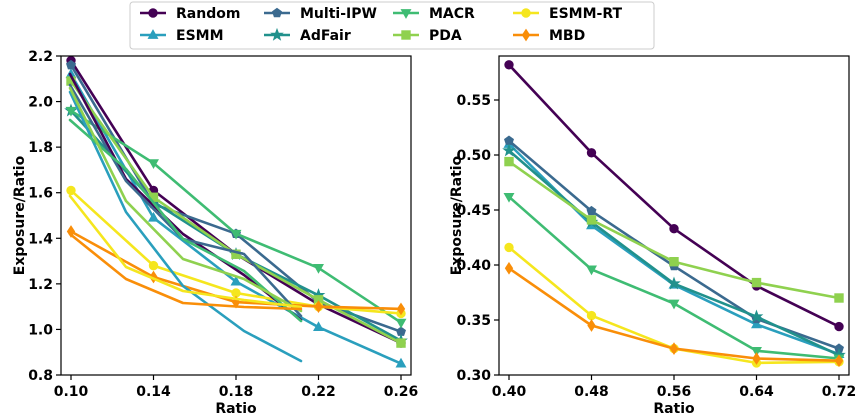  What do you see at coordinates (236, 409) in the screenshot?
I see `x-axis-label-left: Ratio` at bounding box center [236, 409].